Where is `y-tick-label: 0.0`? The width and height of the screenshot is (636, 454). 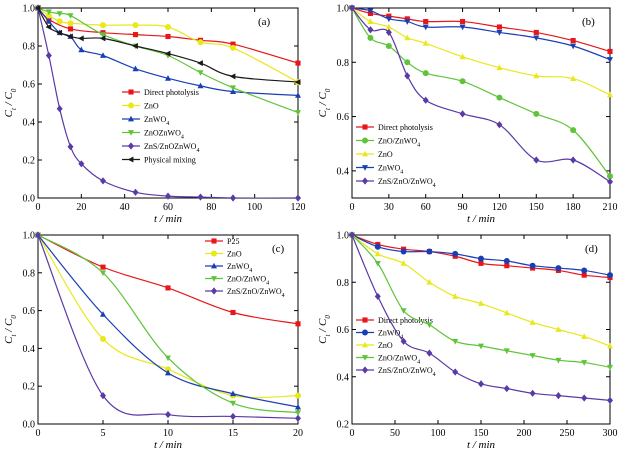 y-tick-label: 0.0 is located at coordinates (29, 199).